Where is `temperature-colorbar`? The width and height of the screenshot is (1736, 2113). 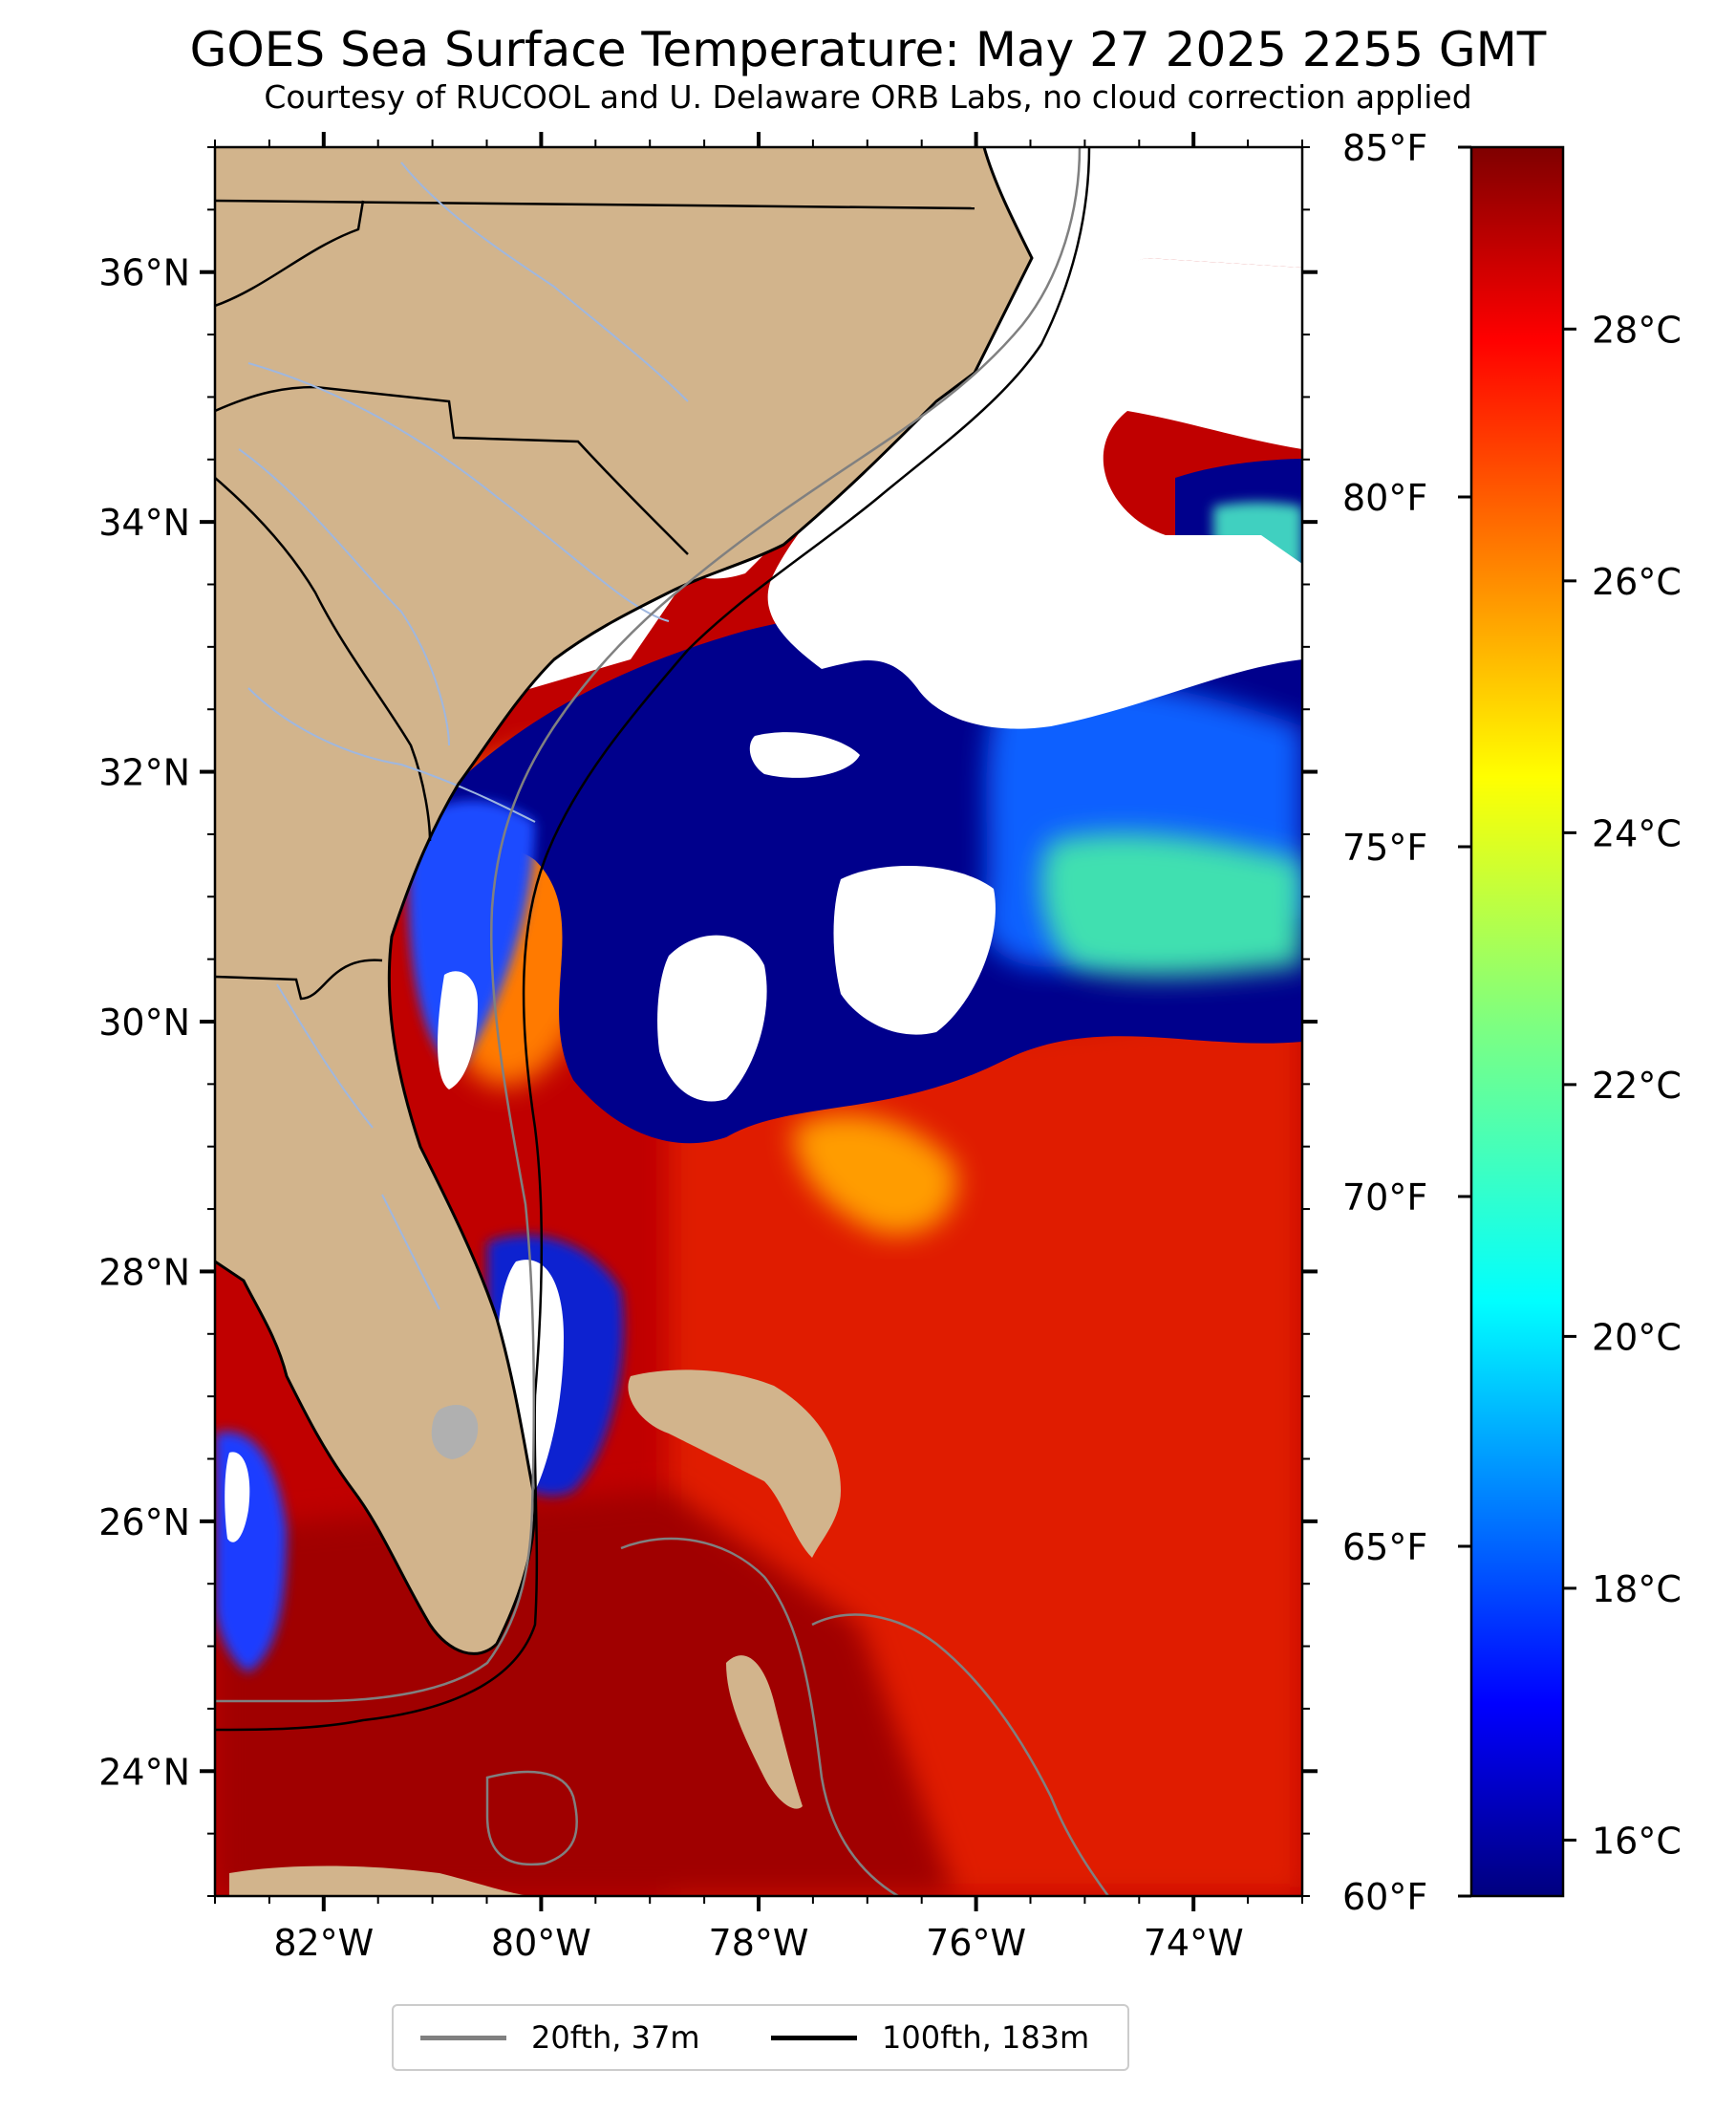
temperature-colorbar is located at coordinates (1517, 1021).